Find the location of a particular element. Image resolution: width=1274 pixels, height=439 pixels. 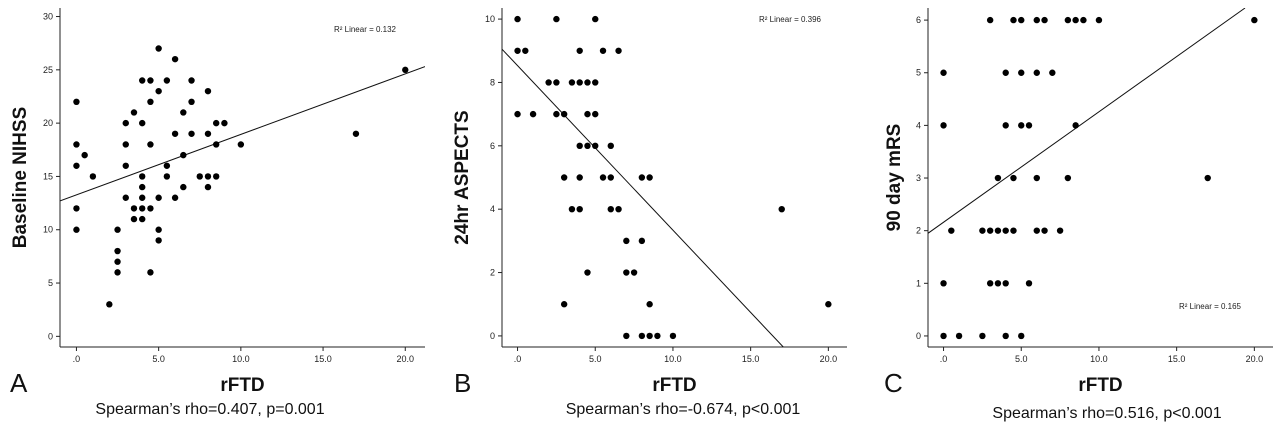

y-tick-label: 15 is located at coordinates (48, 176).